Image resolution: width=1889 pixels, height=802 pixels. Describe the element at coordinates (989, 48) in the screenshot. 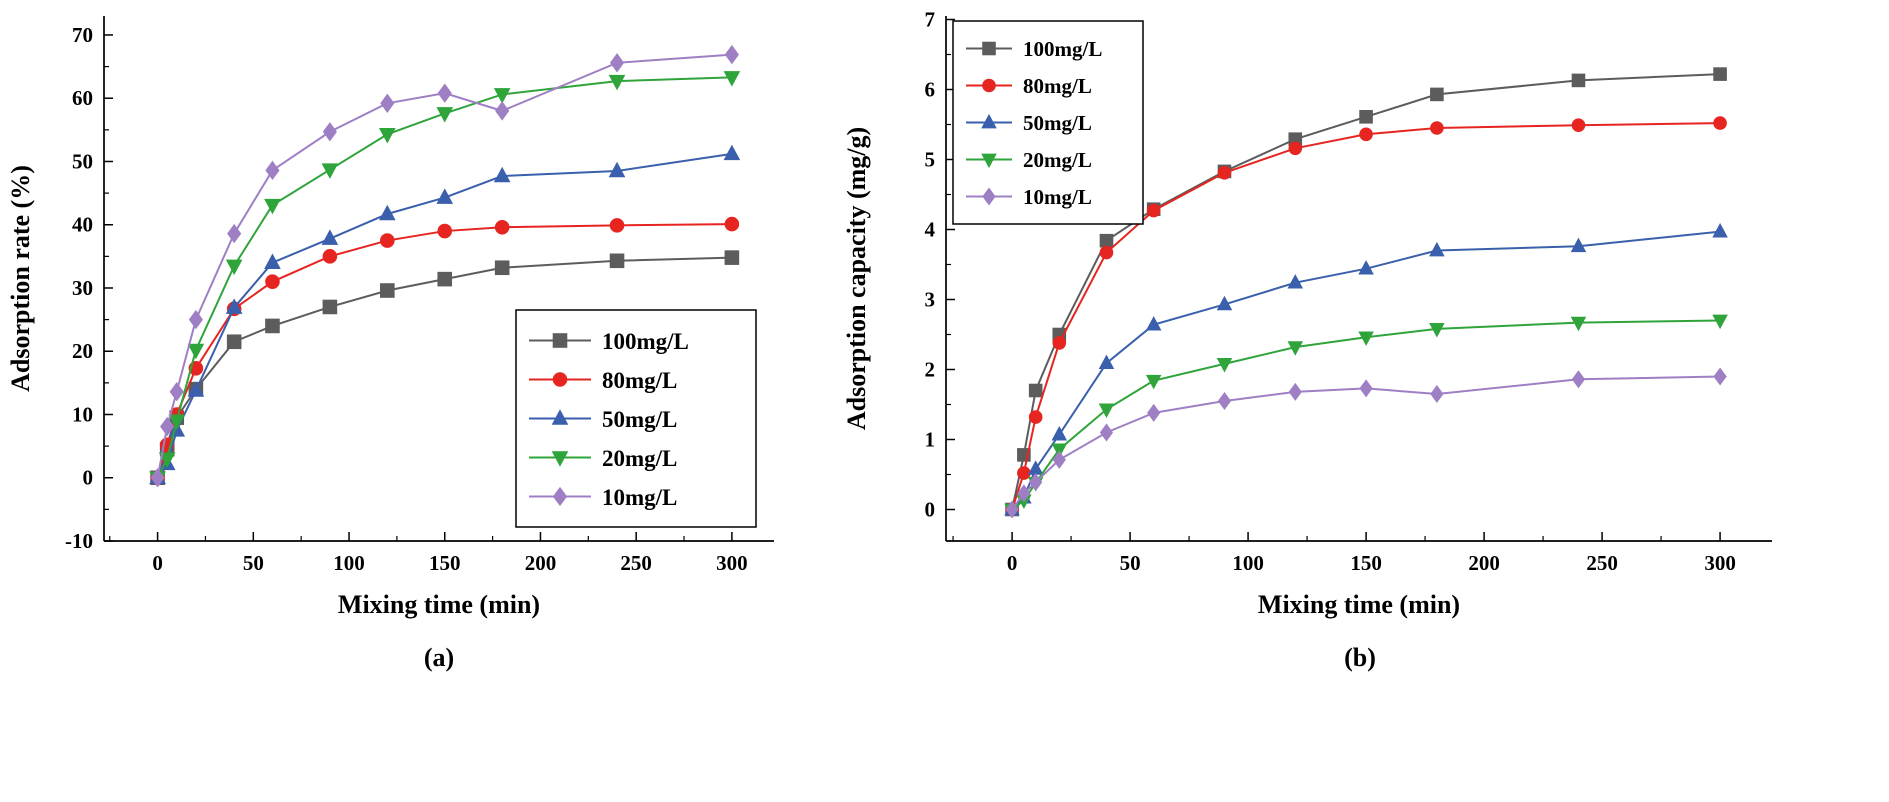

I see `legend-marker-square` at that location.